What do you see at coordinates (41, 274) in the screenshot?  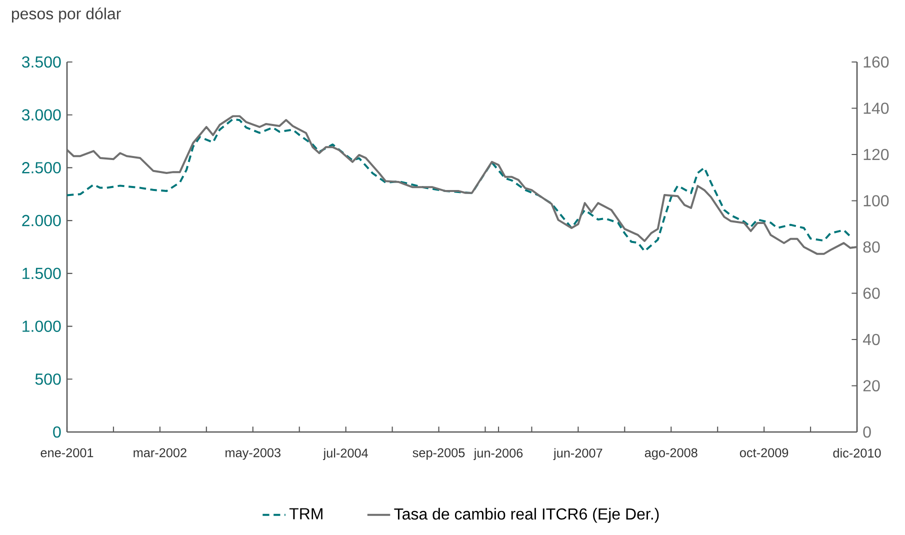 I see `y-tick-label: 1.500` at bounding box center [41, 274].